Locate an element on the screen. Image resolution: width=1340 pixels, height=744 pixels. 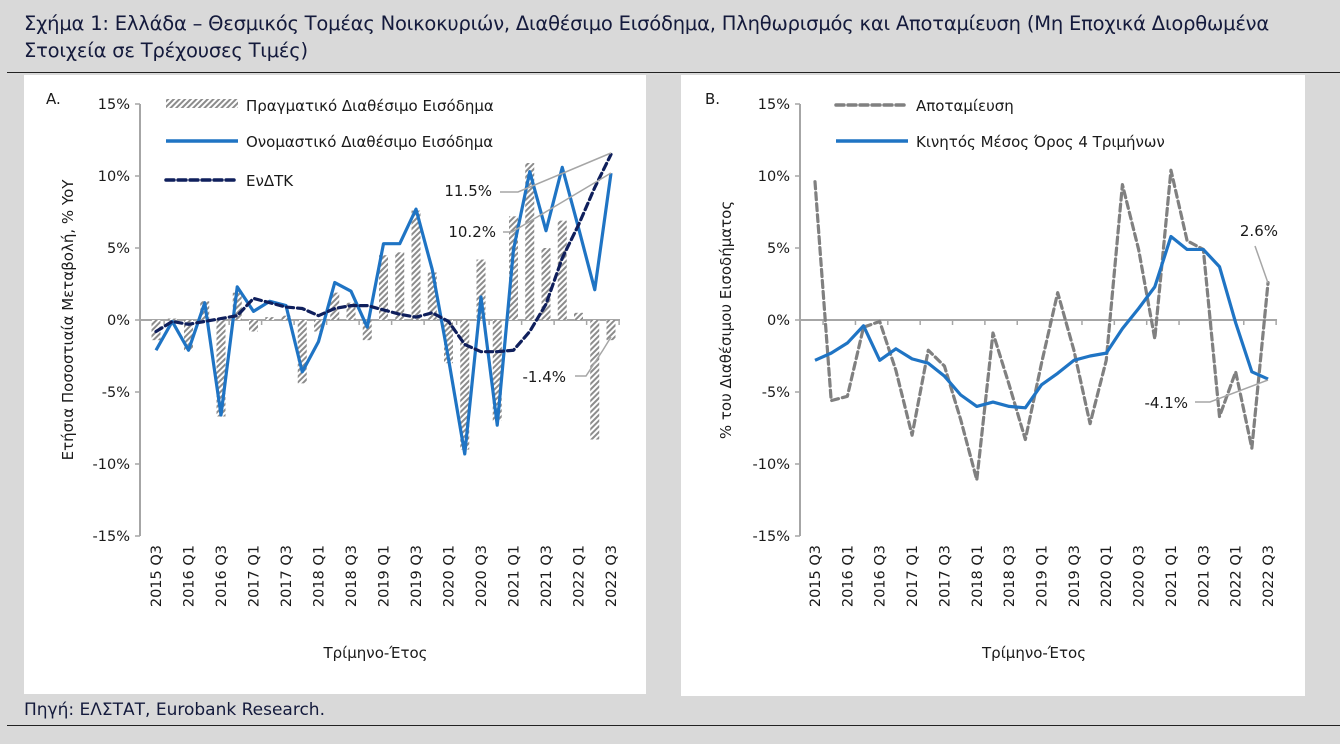
source-note: Πηγή: ΕΛΣΤΑΤ, Eurobank Research. is located at coordinates (174, 710).